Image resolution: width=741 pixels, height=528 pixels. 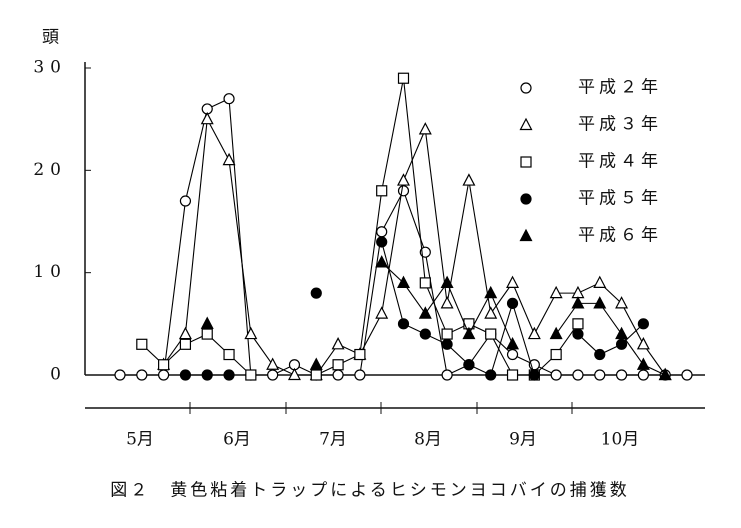 What do you see at coordinates (140, 440) in the screenshot?
I see `month-label: 5月` at bounding box center [140, 440].